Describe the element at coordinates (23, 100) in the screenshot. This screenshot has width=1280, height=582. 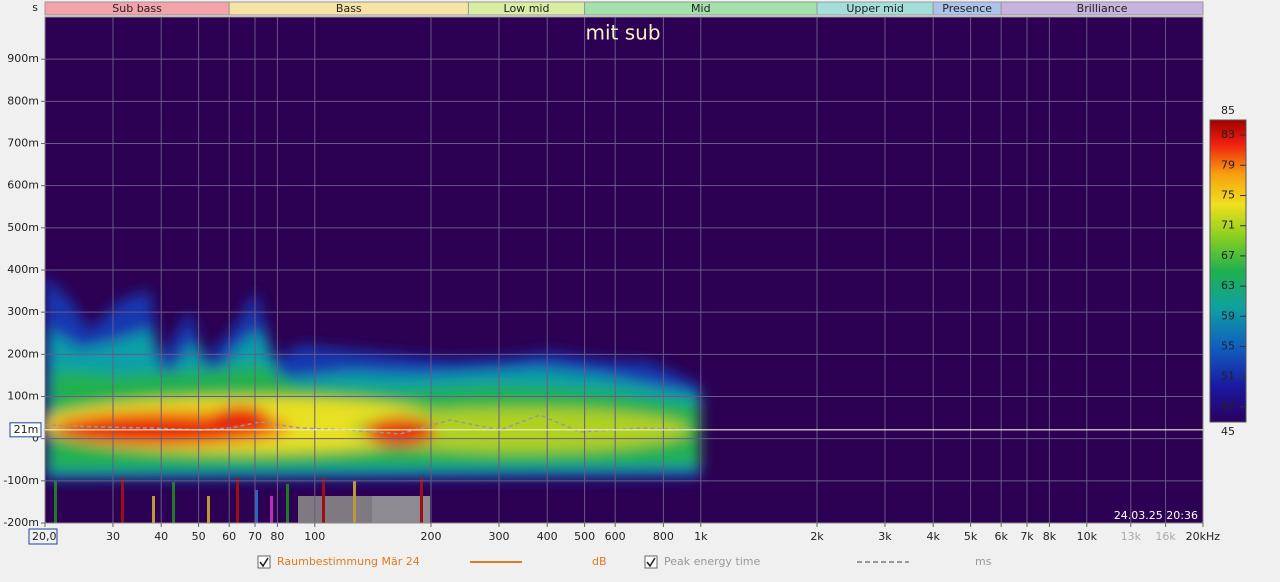
I see `y-tick-label: 800m` at that location.